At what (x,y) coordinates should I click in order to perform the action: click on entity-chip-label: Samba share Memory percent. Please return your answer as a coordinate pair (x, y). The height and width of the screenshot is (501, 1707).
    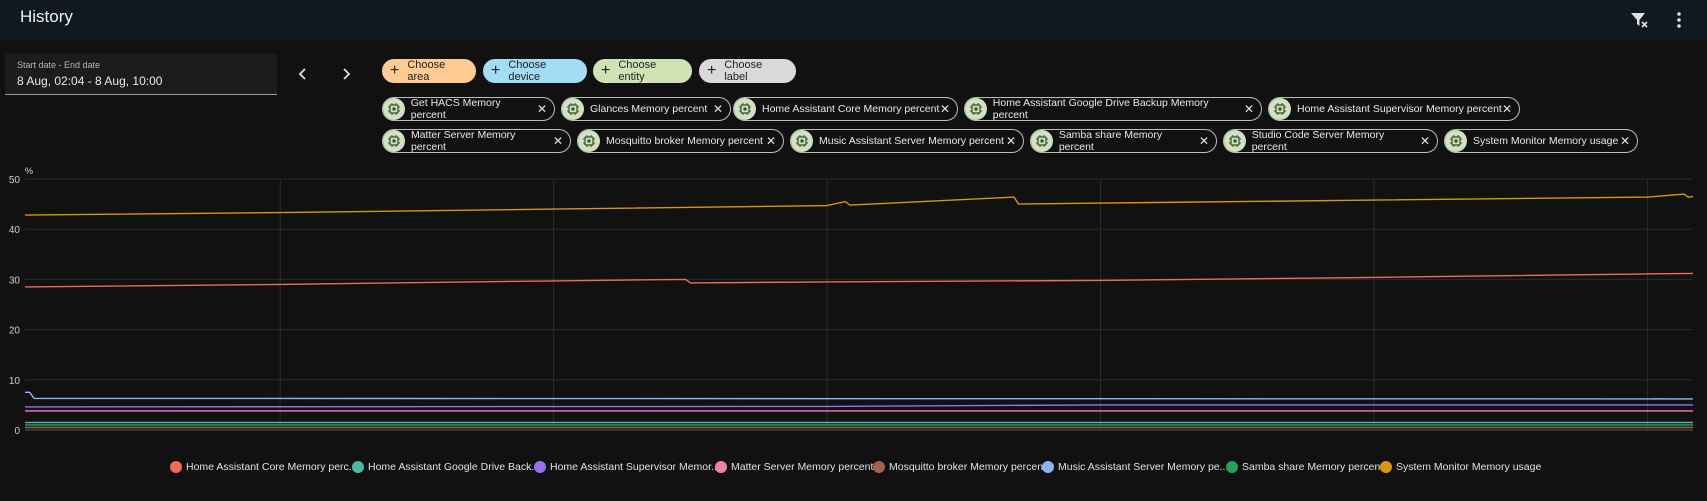
    Looking at the image, I should click on (1110, 141).